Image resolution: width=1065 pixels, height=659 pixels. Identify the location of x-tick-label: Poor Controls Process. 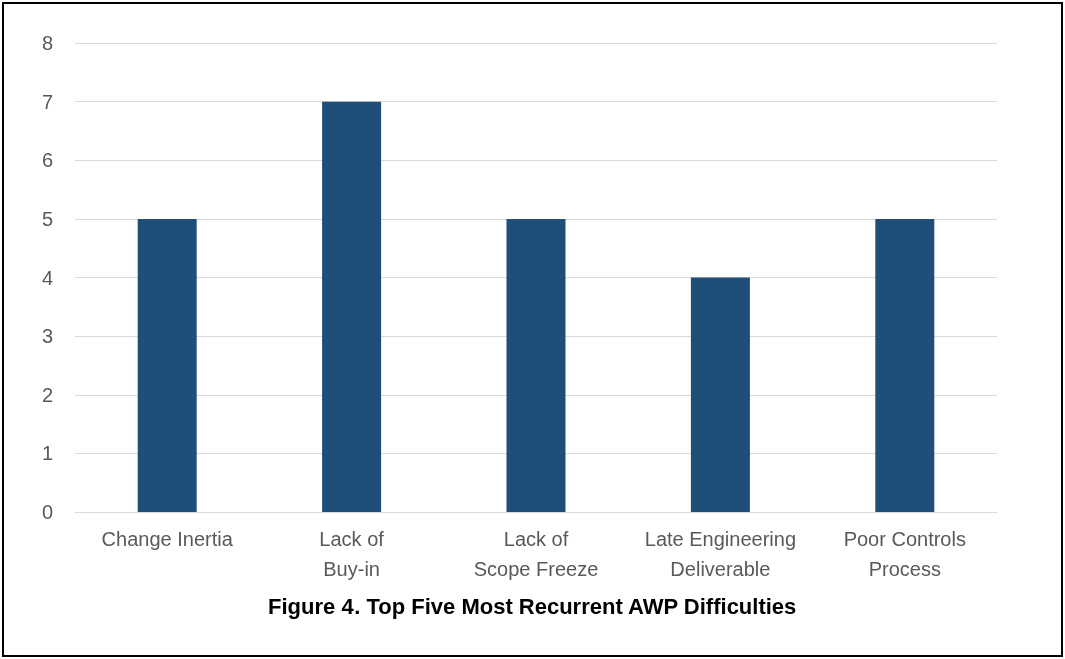
(904, 554).